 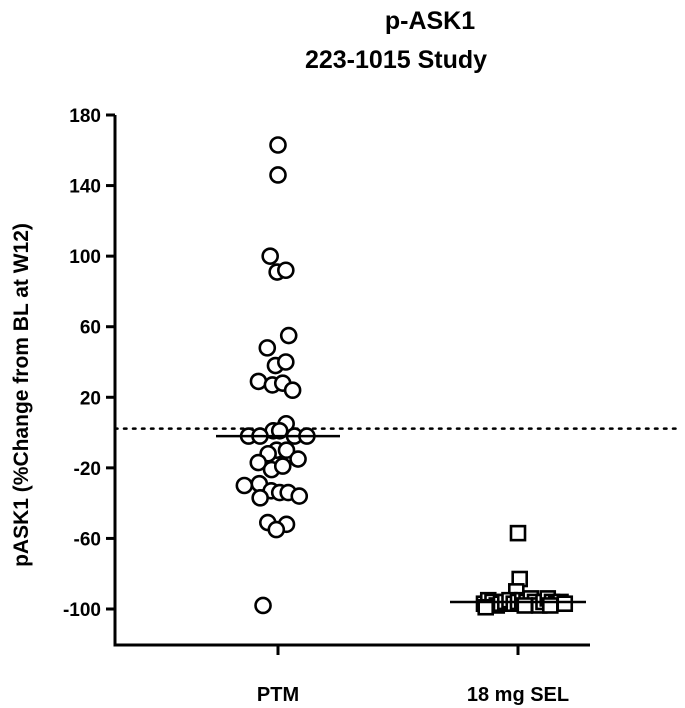 What do you see at coordinates (430, 21) in the screenshot?
I see `chart-title-line-1: p-ASK1` at bounding box center [430, 21].